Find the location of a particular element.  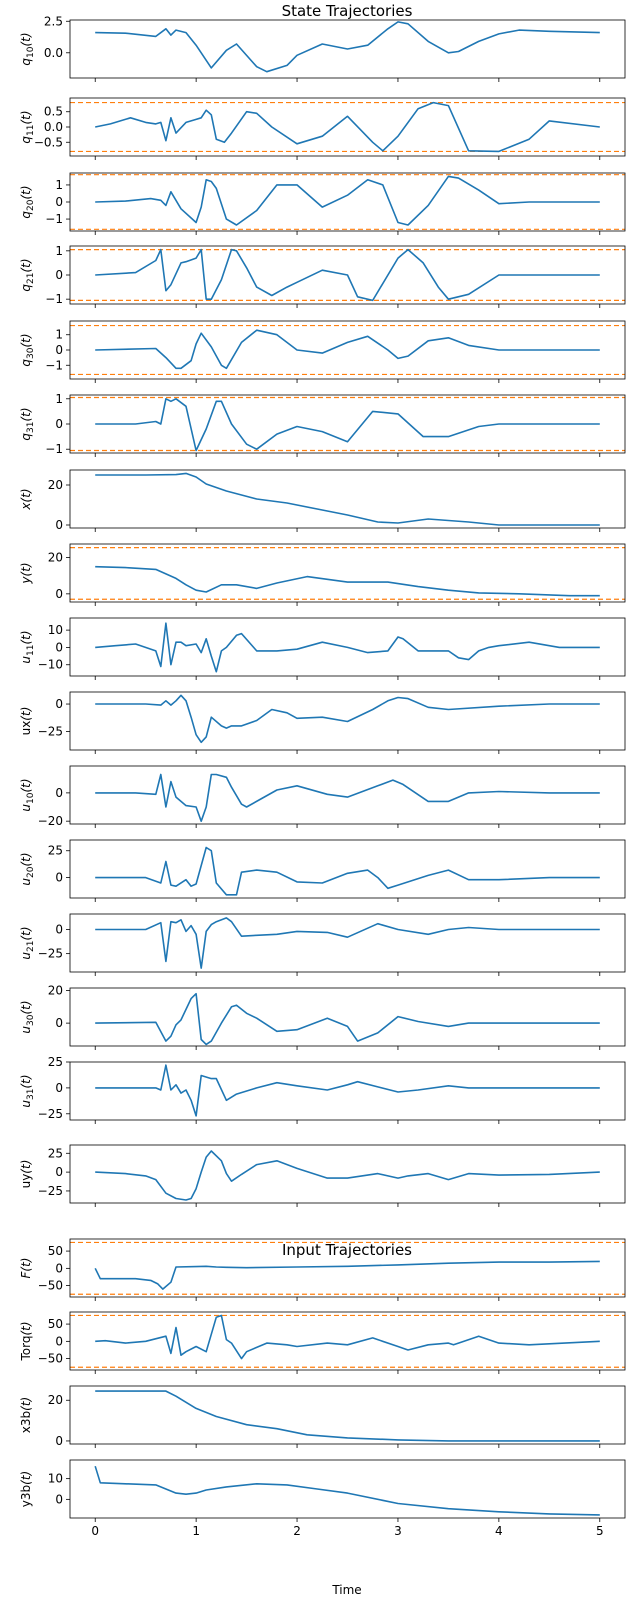

x-tick-label: 1 is located at coordinates (196, 1531).